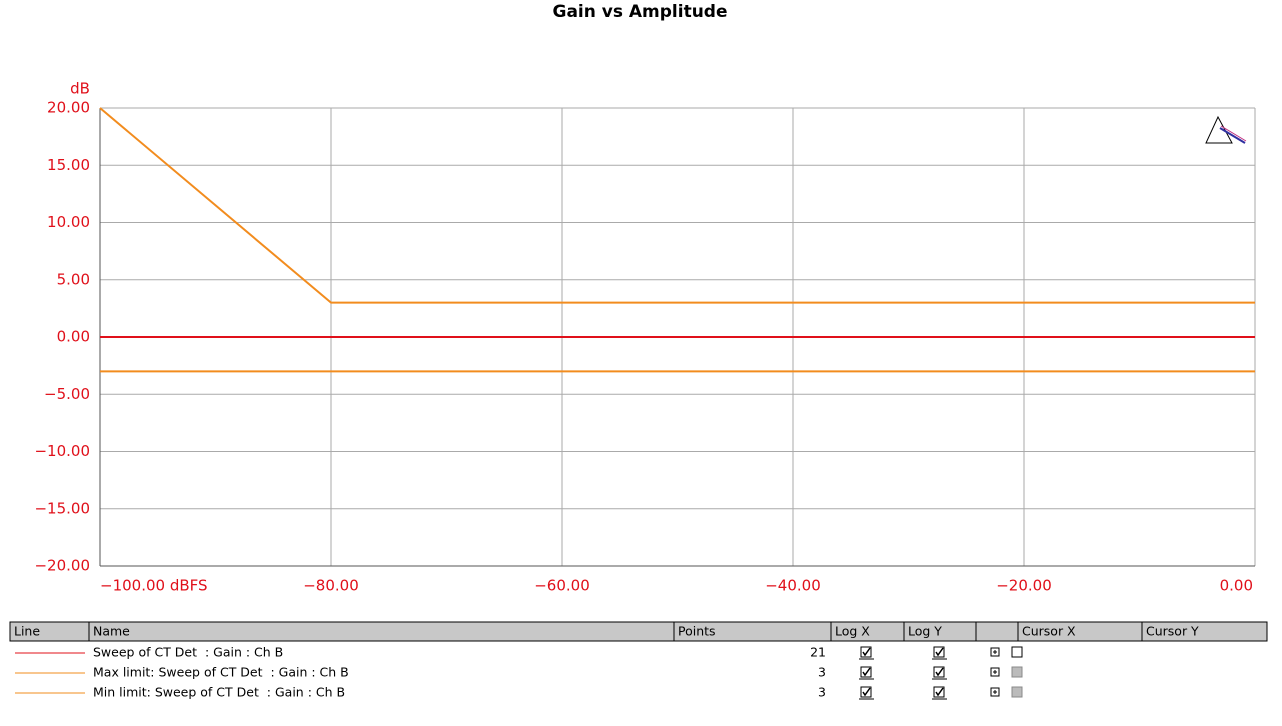 The height and width of the screenshot is (726, 1282). What do you see at coordinates (68, 222) in the screenshot?
I see `y-tick-label: 10.00` at bounding box center [68, 222].